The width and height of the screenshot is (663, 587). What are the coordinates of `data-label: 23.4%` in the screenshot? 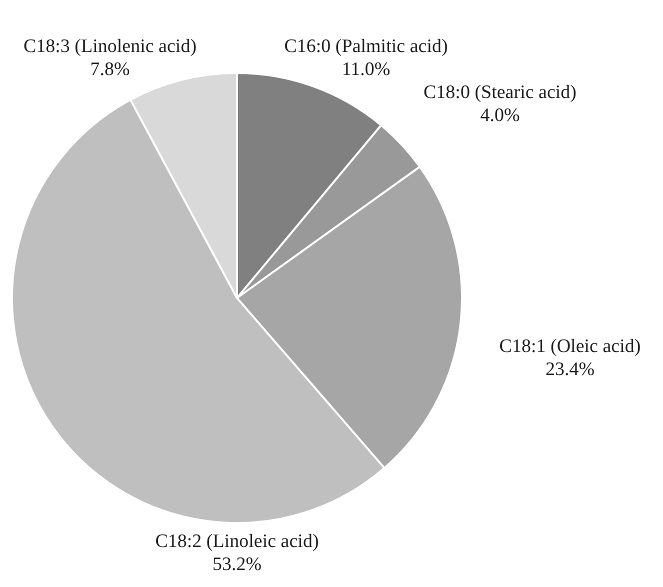 It's located at (570, 369).